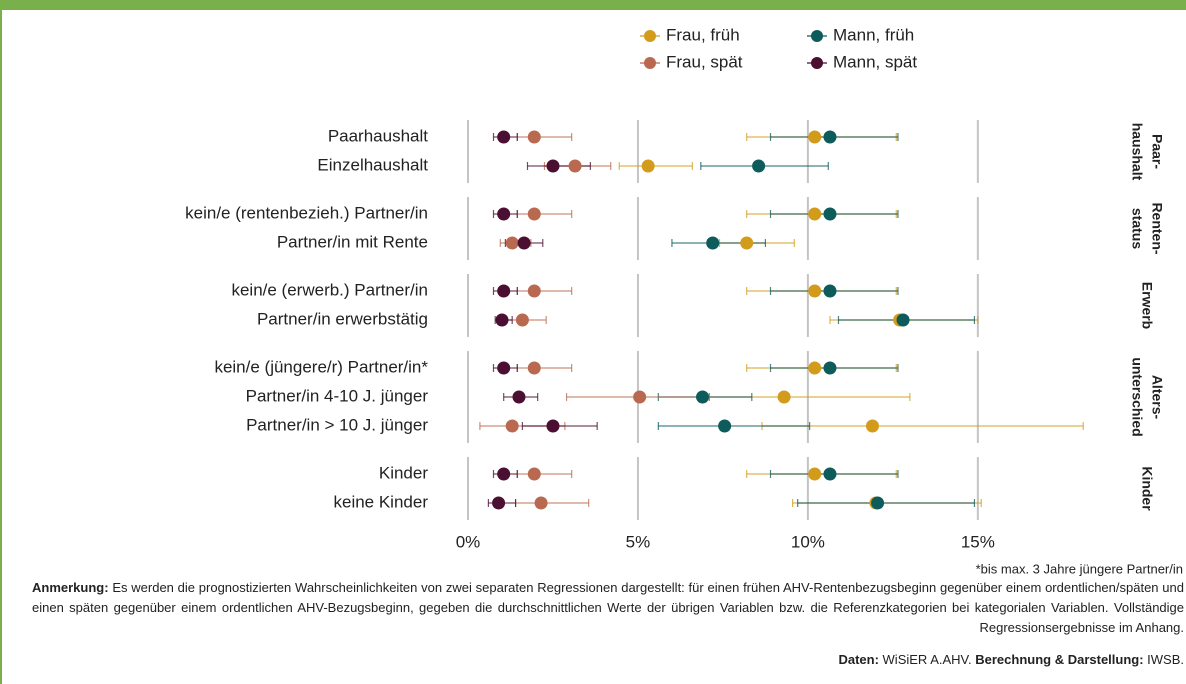  What do you see at coordinates (337, 424) in the screenshot?
I see `category-label: Partner/in > 10 J. jünger` at bounding box center [337, 424].